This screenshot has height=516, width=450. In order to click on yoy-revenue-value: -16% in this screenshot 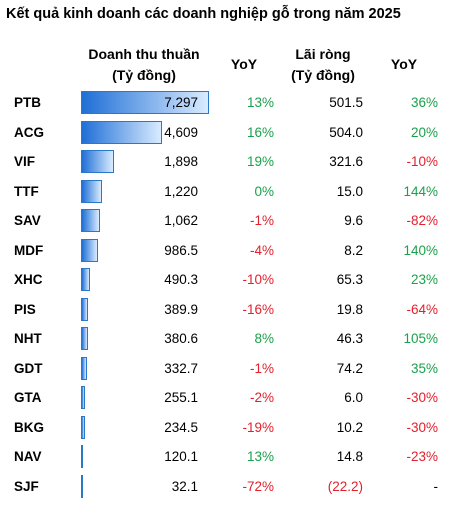, I will do `click(258, 309)`.